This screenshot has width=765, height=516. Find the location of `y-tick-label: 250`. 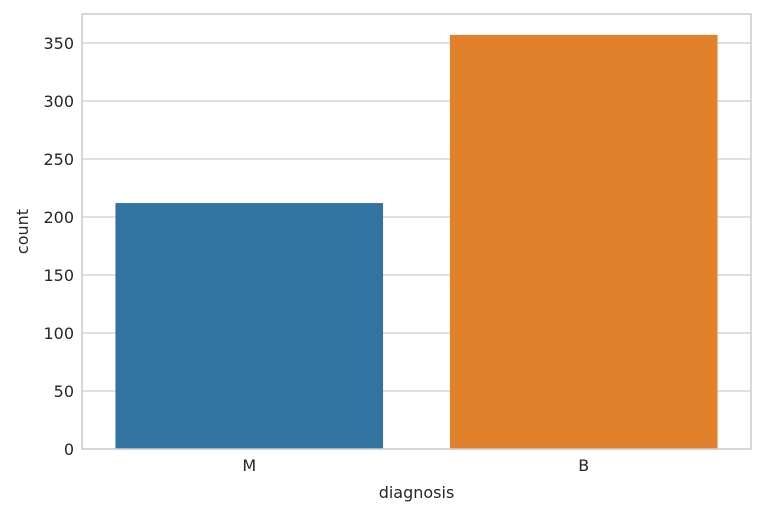

y-tick-label: 250 is located at coordinates (58, 159).